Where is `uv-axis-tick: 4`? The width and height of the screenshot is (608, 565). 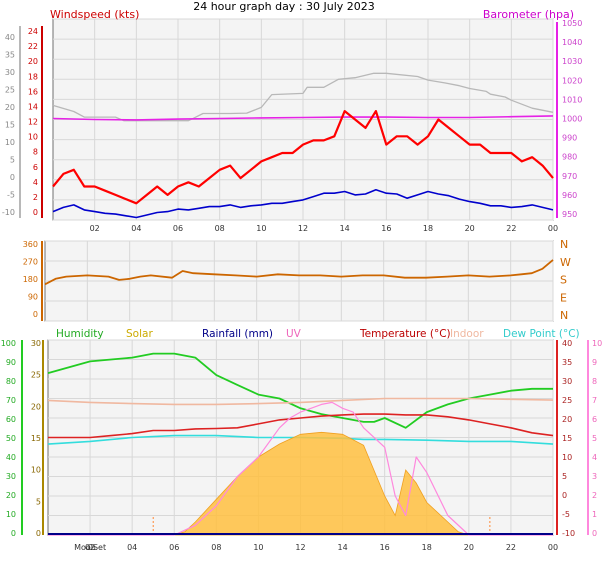
uv-axis-tick: 4 is located at coordinates (594, 457).